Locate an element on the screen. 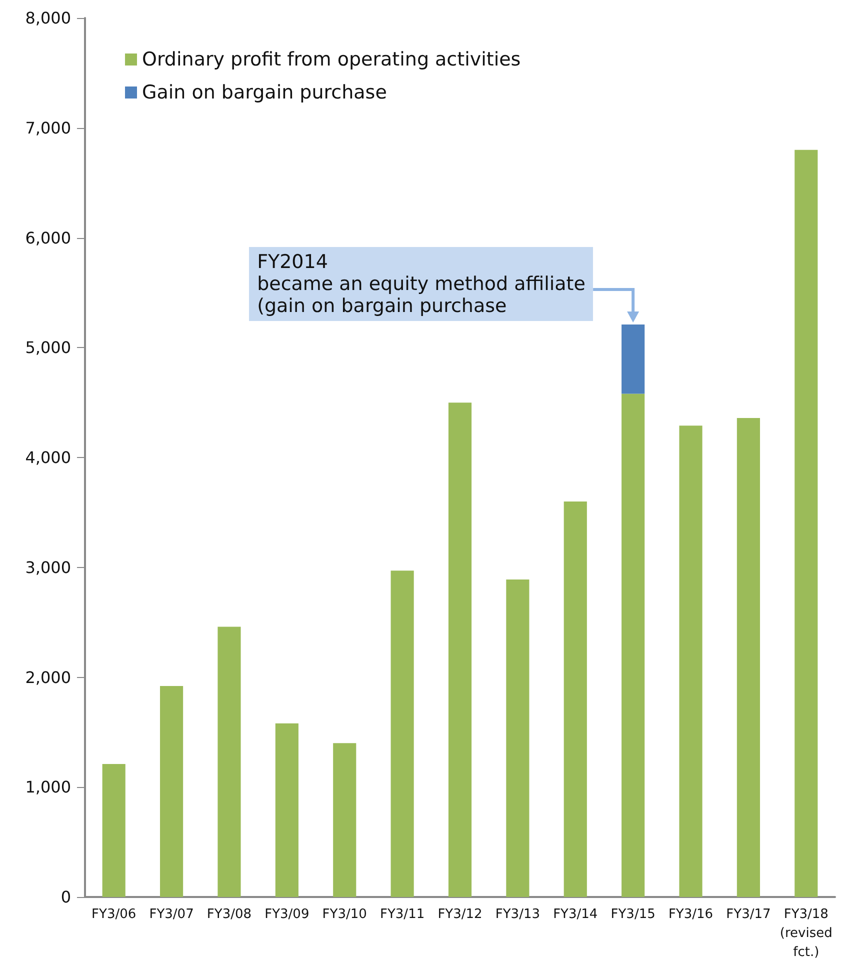  x-tick-label: FY3/16 is located at coordinates (691, 914).